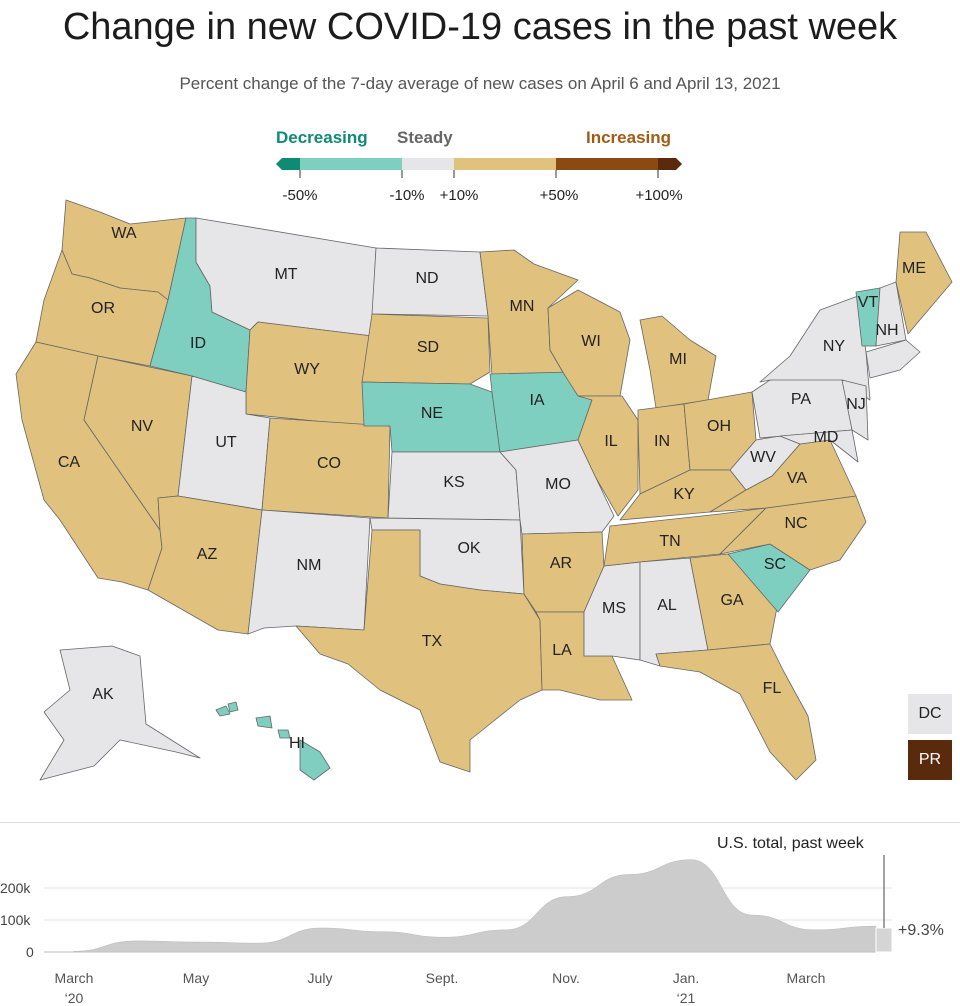 This screenshot has height=1006, width=960. Describe the element at coordinates (736, 712) in the screenshot. I see `state-FL` at that location.